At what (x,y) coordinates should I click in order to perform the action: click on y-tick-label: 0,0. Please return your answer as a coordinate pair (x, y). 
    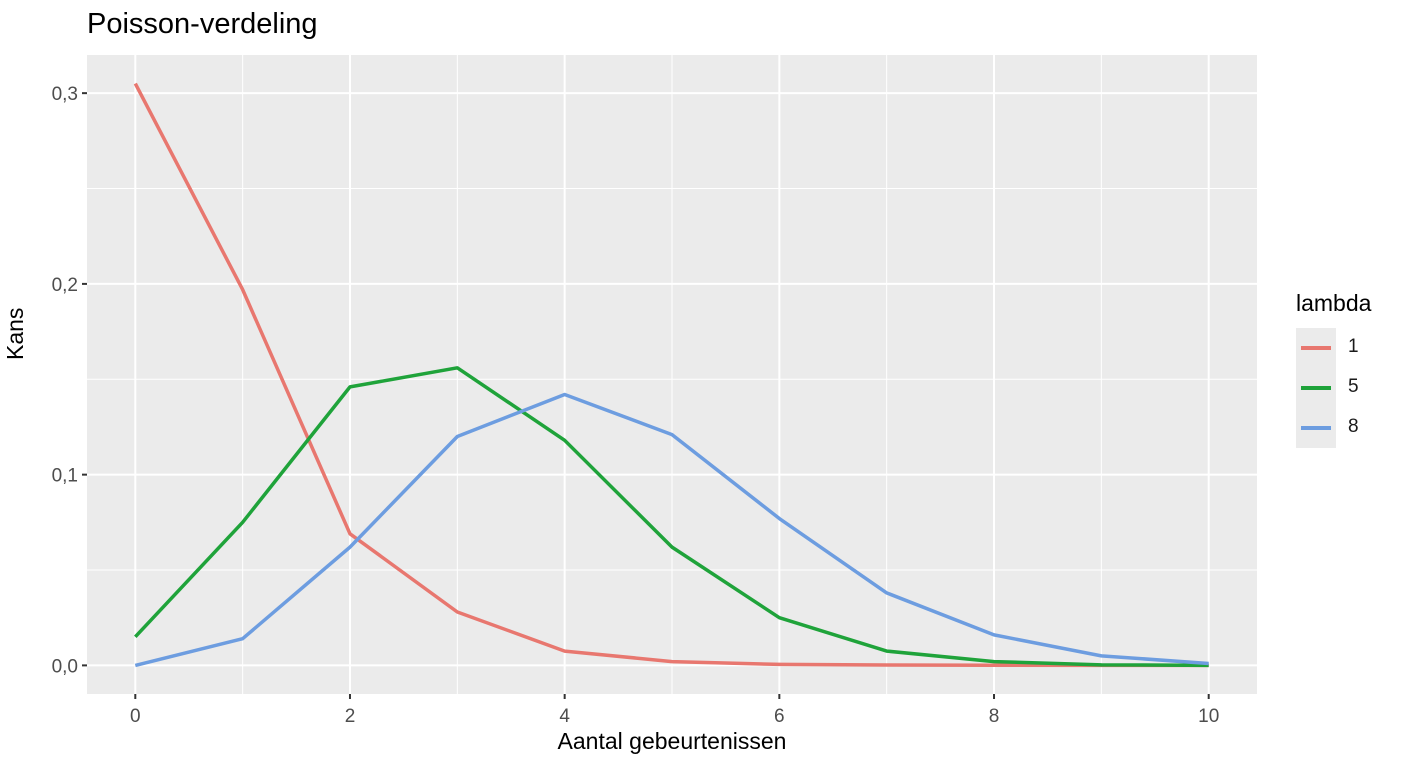
    Looking at the image, I should click on (65, 666).